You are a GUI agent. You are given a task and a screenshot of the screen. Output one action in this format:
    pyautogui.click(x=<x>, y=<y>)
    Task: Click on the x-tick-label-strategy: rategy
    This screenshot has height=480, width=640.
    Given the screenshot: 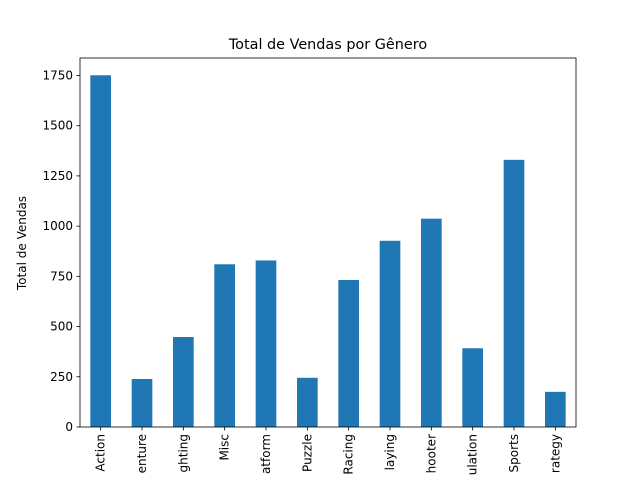 What is the action you would take?
    pyautogui.click(x=555, y=453)
    